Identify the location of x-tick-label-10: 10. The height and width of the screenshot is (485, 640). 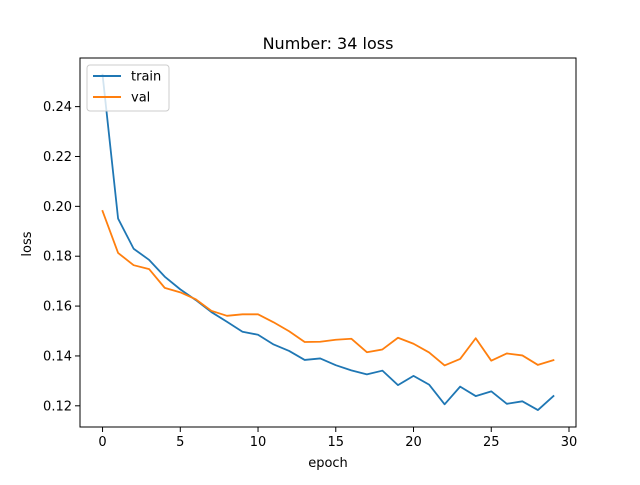
(258, 442).